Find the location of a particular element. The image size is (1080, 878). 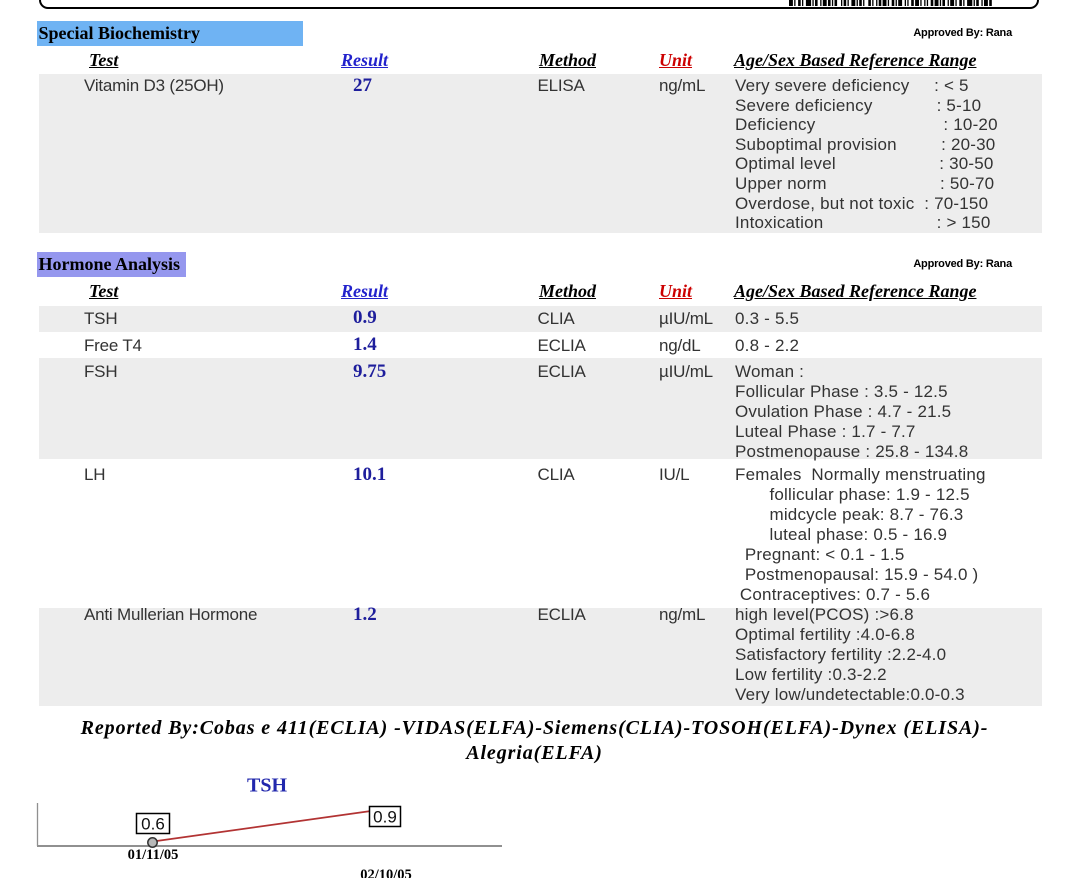

svg-text: 0.6 is located at coordinates (153, 824).